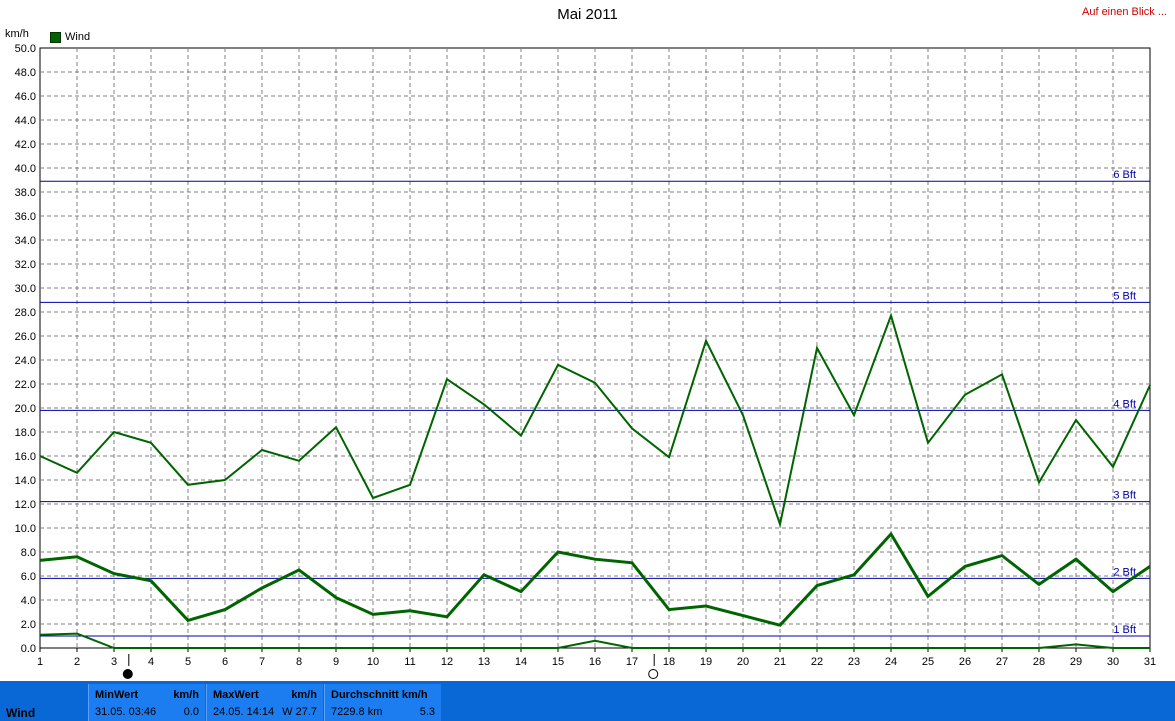  Describe the element at coordinates (25, 433) in the screenshot. I see `y-tick-label: 18.0` at that location.